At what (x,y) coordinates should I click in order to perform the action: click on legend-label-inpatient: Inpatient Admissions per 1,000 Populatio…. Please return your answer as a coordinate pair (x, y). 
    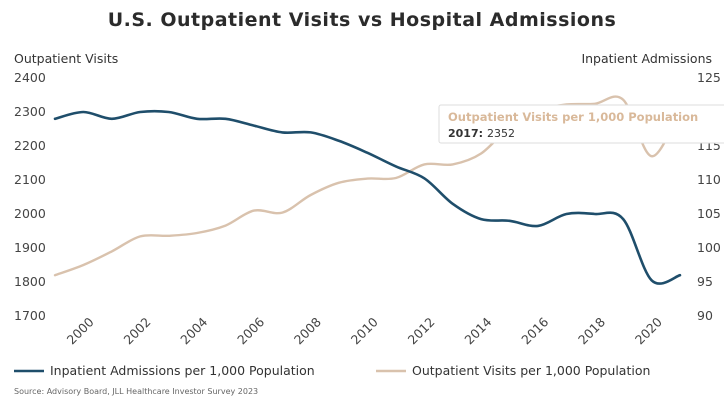
    Looking at the image, I should click on (182, 370).